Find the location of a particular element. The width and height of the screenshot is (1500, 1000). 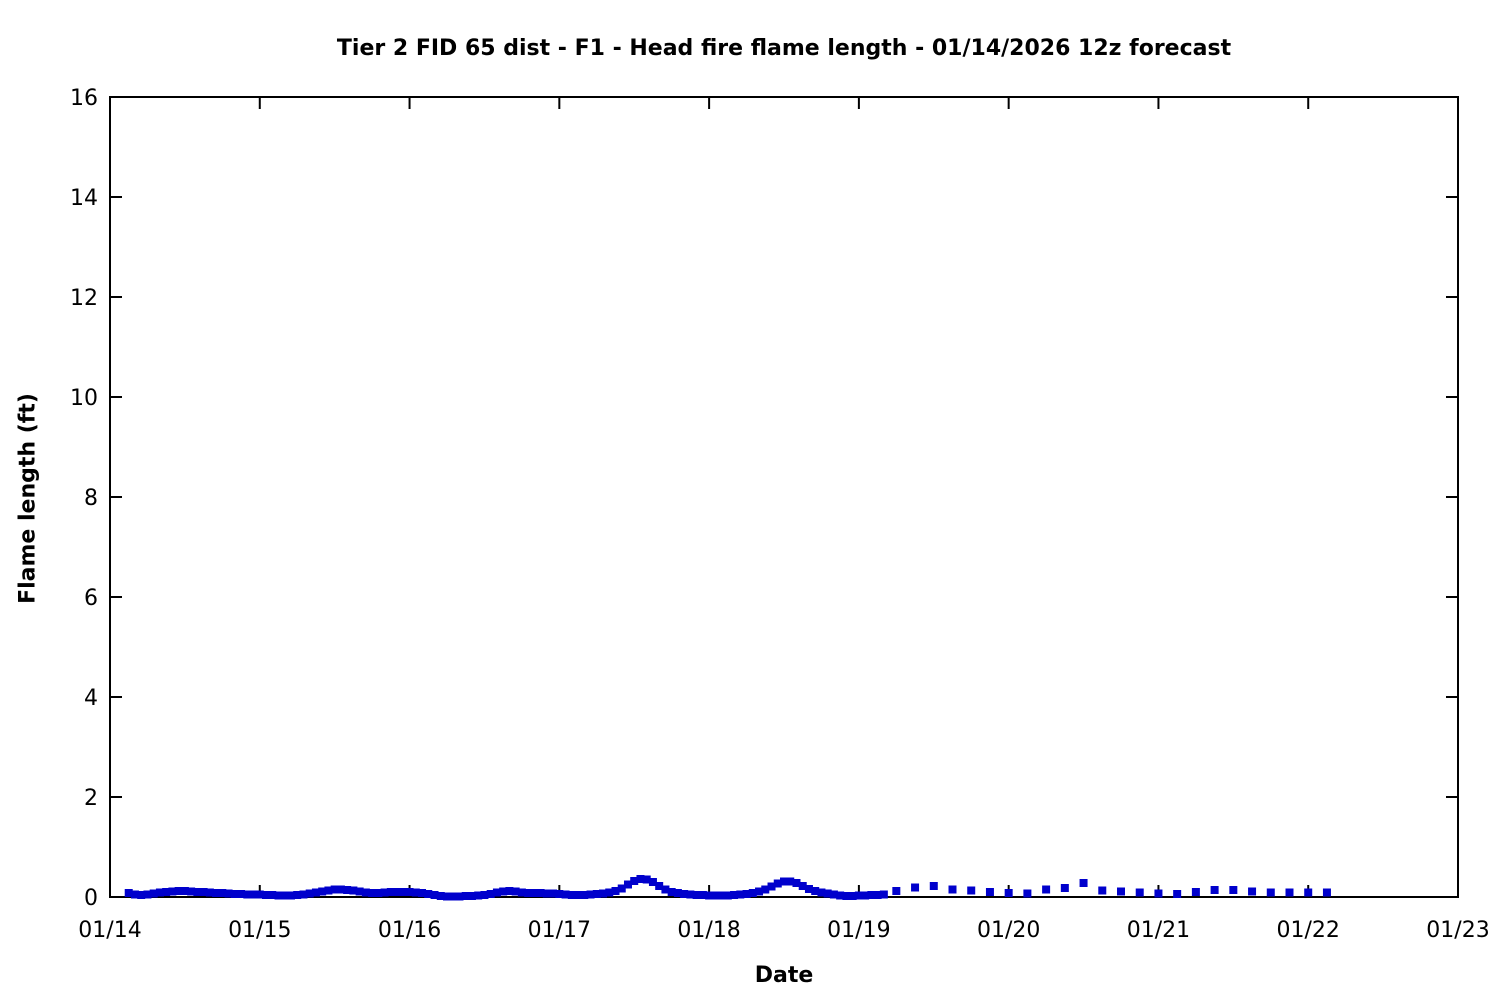

x-tick-label: 01/20 is located at coordinates (1008, 930).